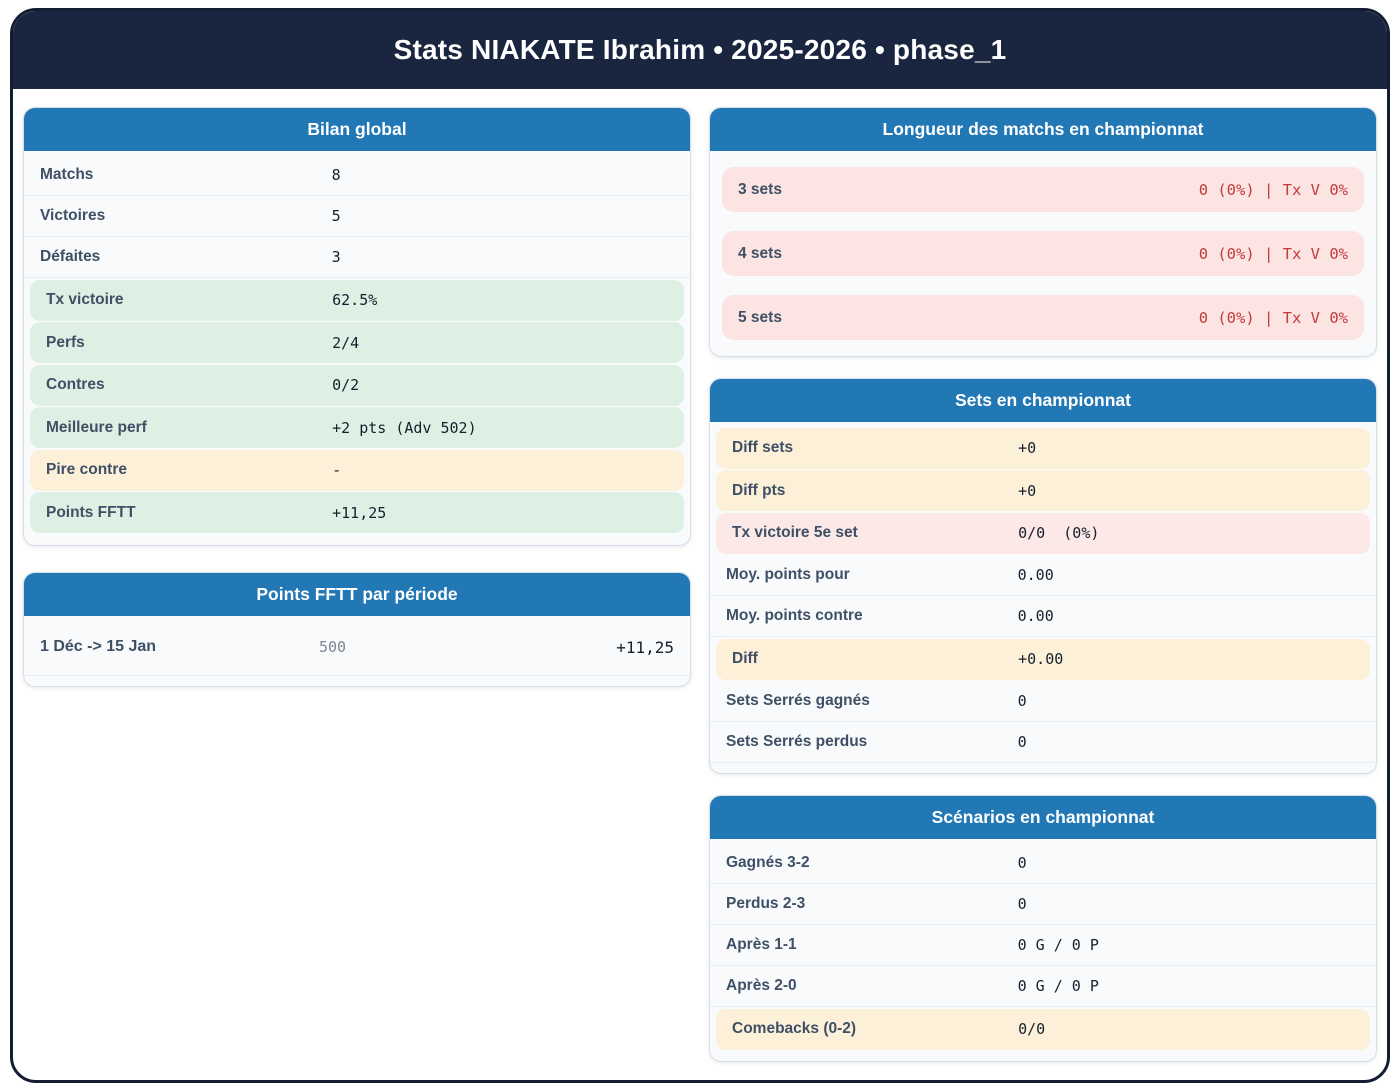 The width and height of the screenshot is (1400, 1091). Describe the element at coordinates (336, 175) in the screenshot. I see `row-value: 8` at that location.